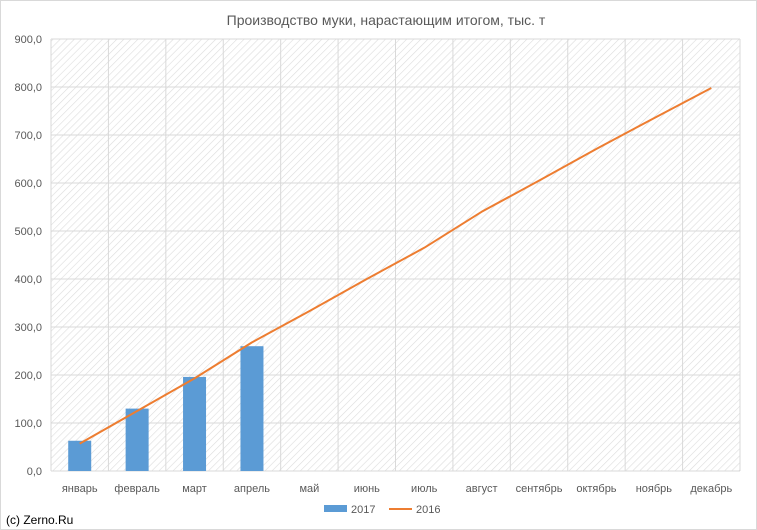  I want to click on y-tick-label: 700,0, so click(28, 136).